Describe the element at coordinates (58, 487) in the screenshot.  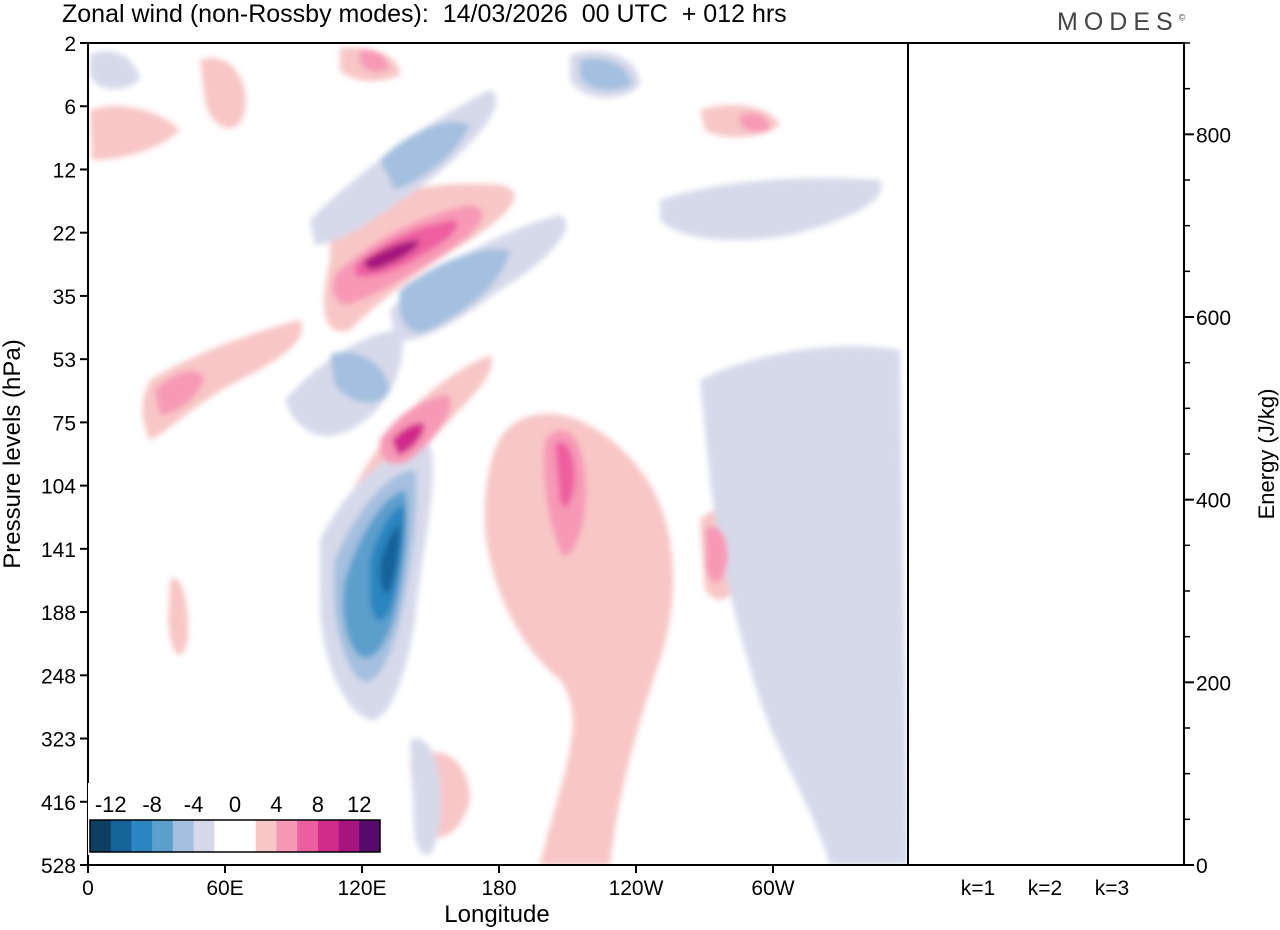
I see `y-tick-label: 104` at that location.